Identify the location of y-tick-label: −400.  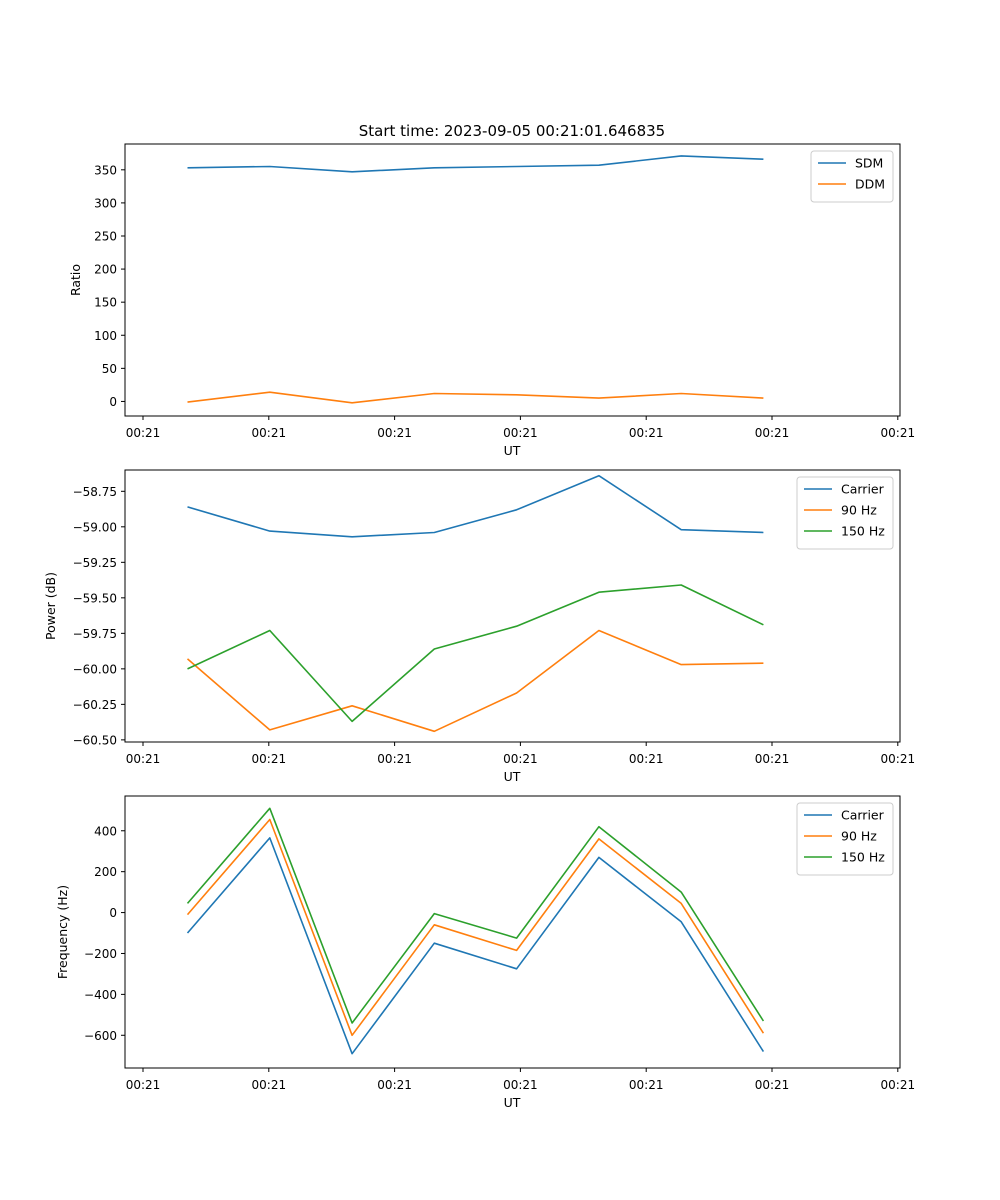
(100, 995).